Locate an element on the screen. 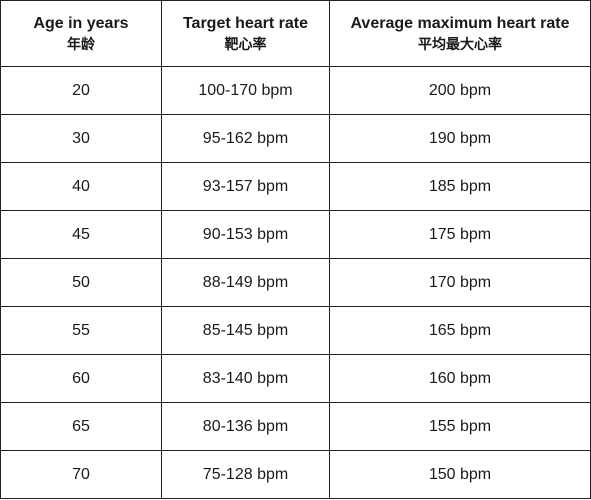 The width and height of the screenshot is (591, 500). table-row: 45 90-153 bpm 175 bpm is located at coordinates (295, 234).